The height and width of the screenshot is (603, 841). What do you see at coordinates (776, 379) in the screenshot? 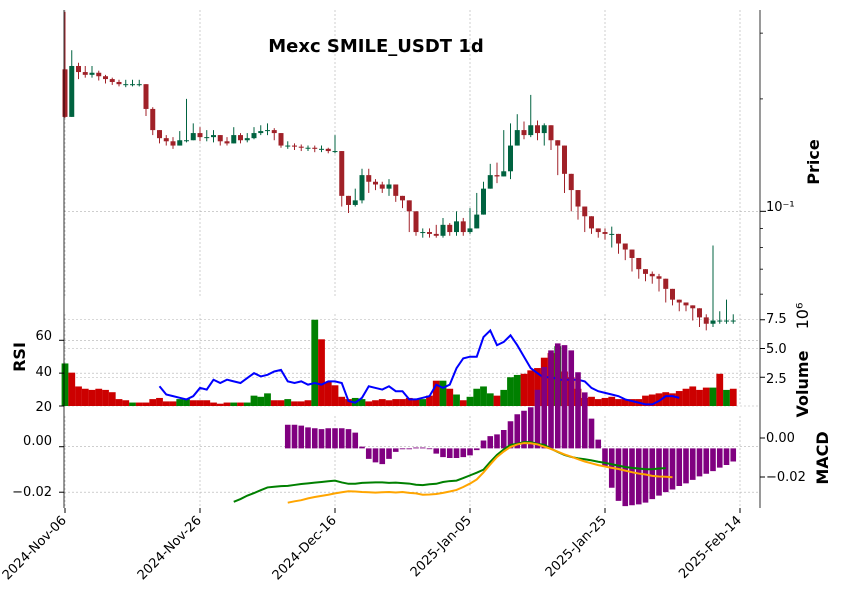
I see `volume-tick-2-5: 2.5` at bounding box center [776, 379].